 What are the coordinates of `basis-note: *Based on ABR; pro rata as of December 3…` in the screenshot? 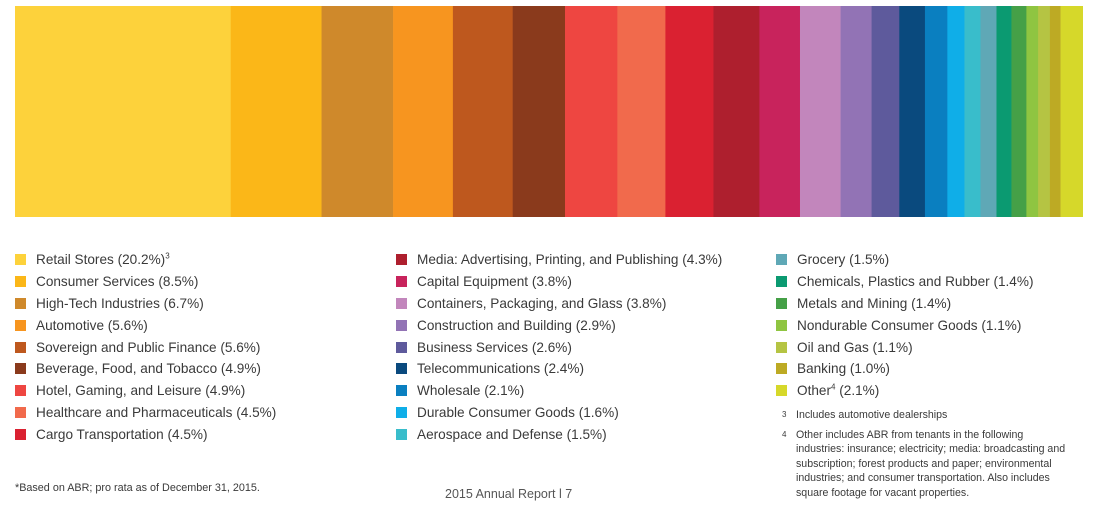 It's located at (137, 488).